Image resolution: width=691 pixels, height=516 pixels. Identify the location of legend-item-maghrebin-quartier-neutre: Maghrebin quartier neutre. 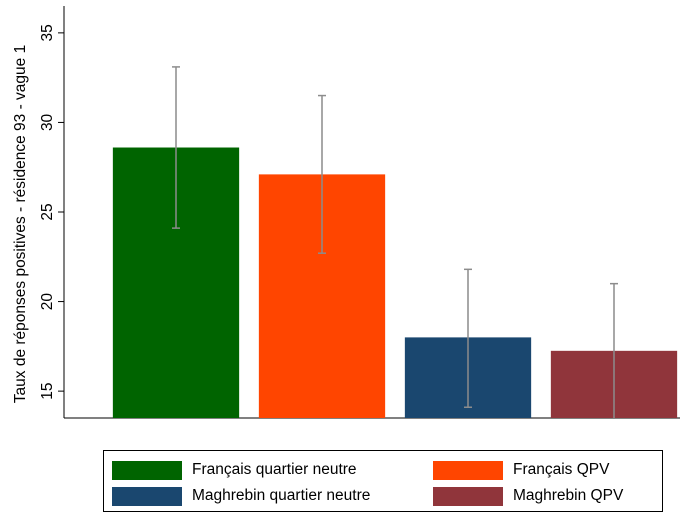
(241, 496).